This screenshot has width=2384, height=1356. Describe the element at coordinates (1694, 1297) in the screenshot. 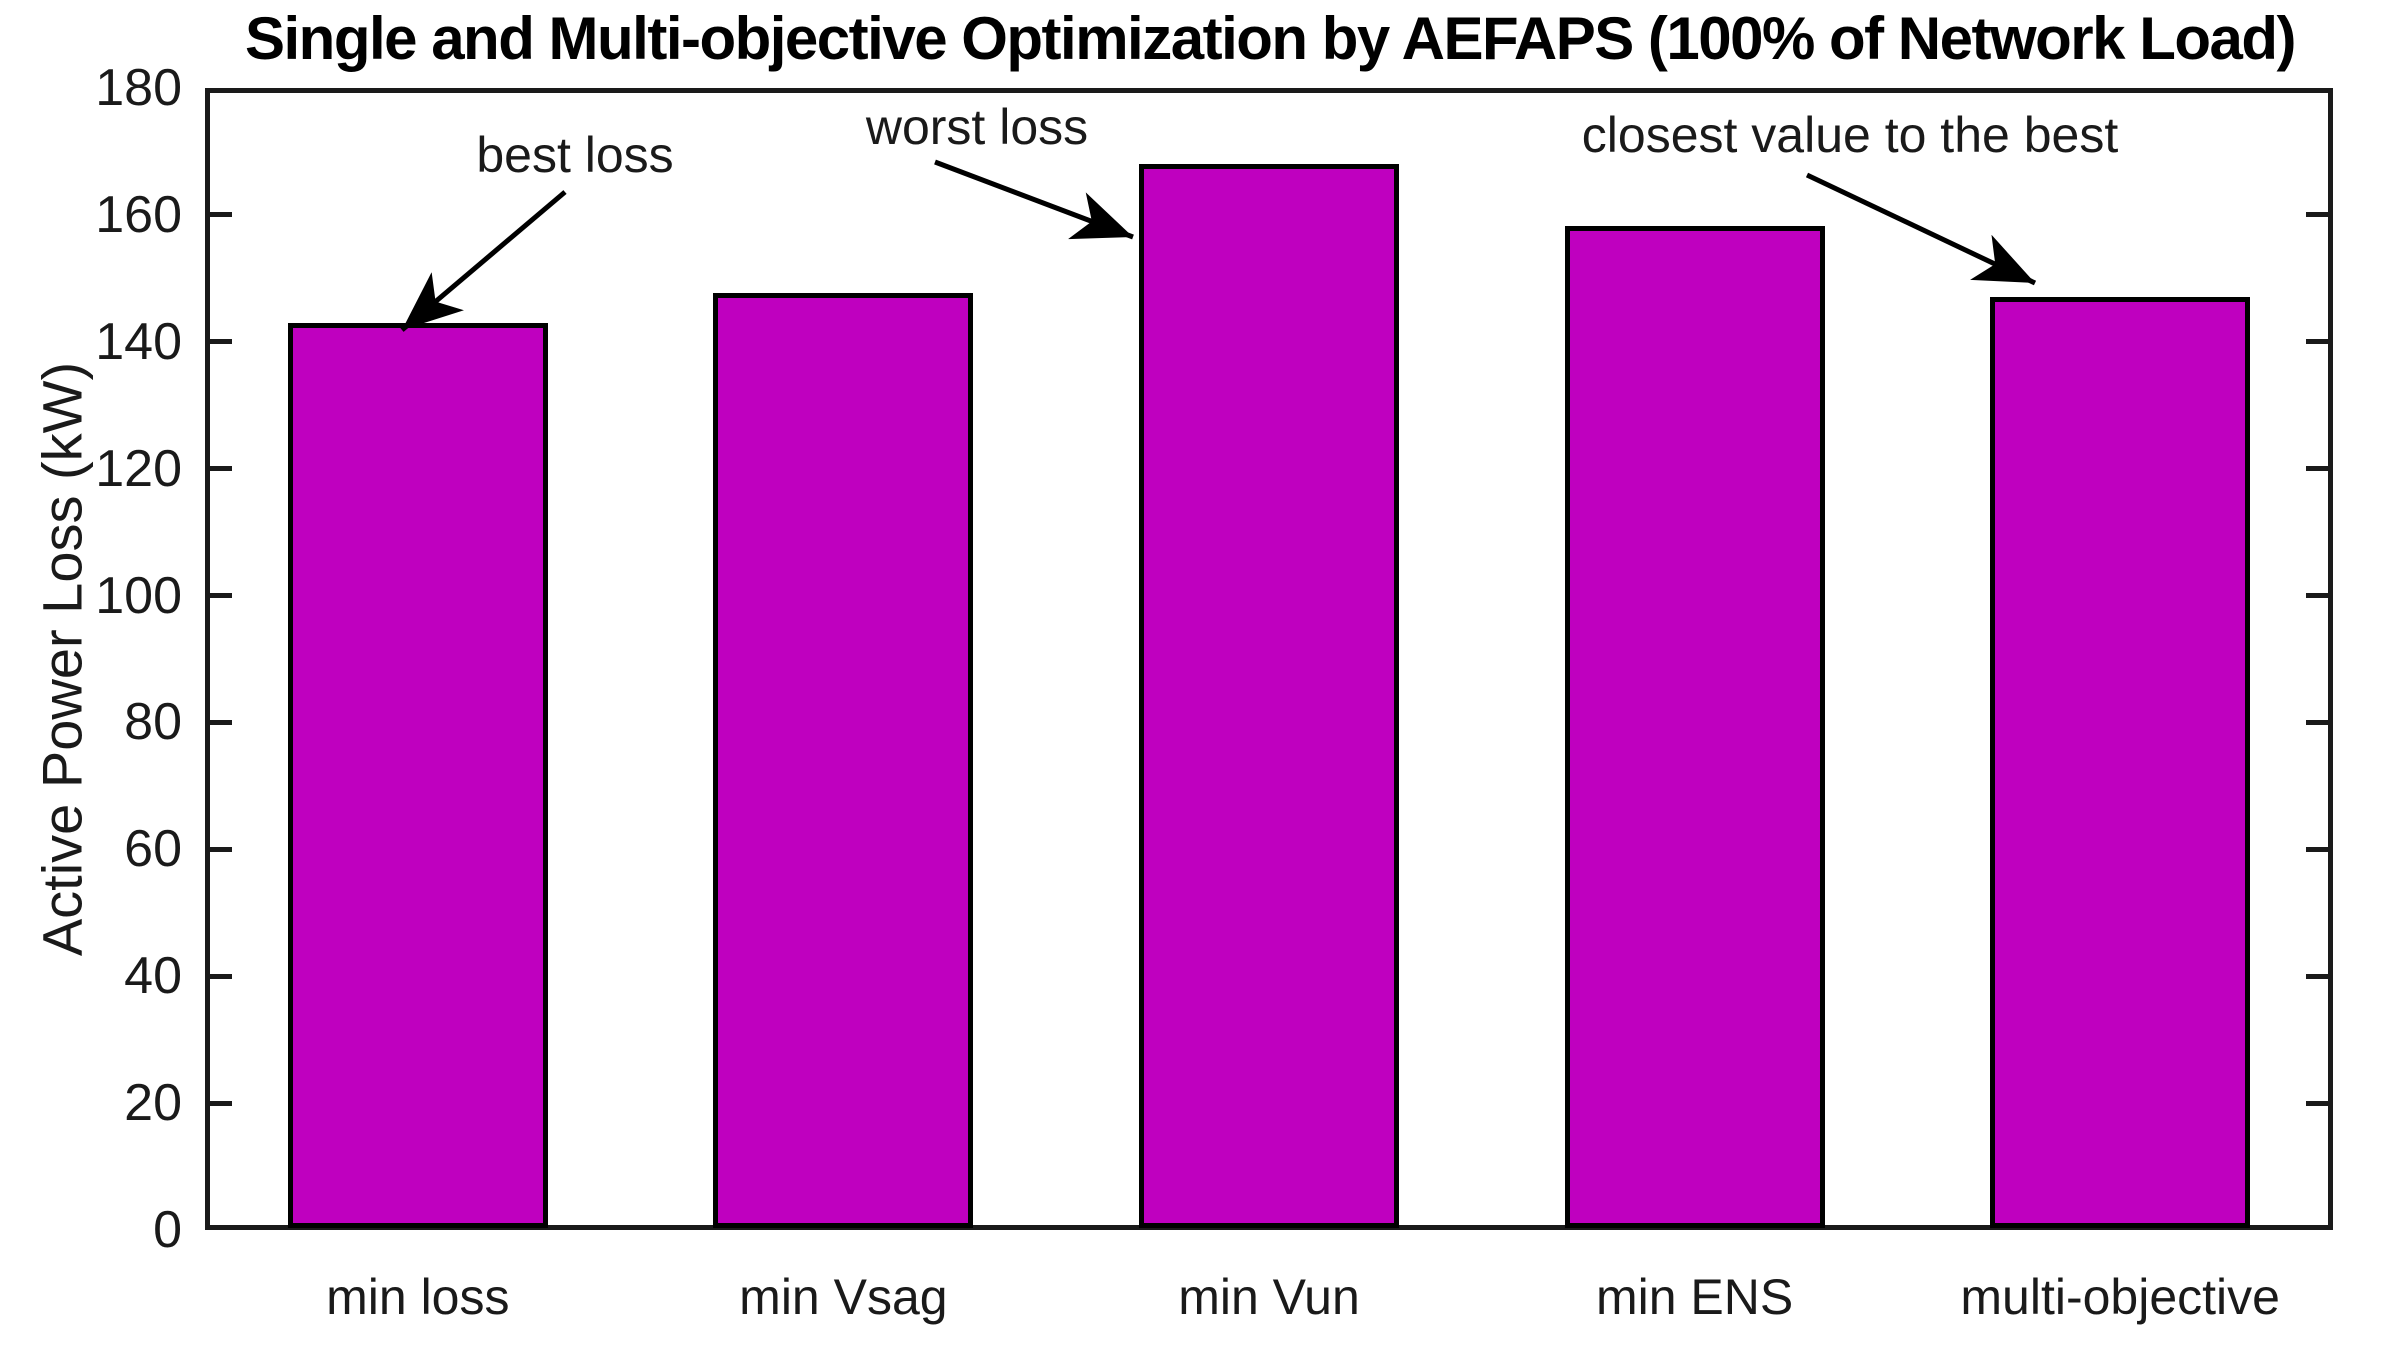

I see `x-tick-label: min ENS` at that location.